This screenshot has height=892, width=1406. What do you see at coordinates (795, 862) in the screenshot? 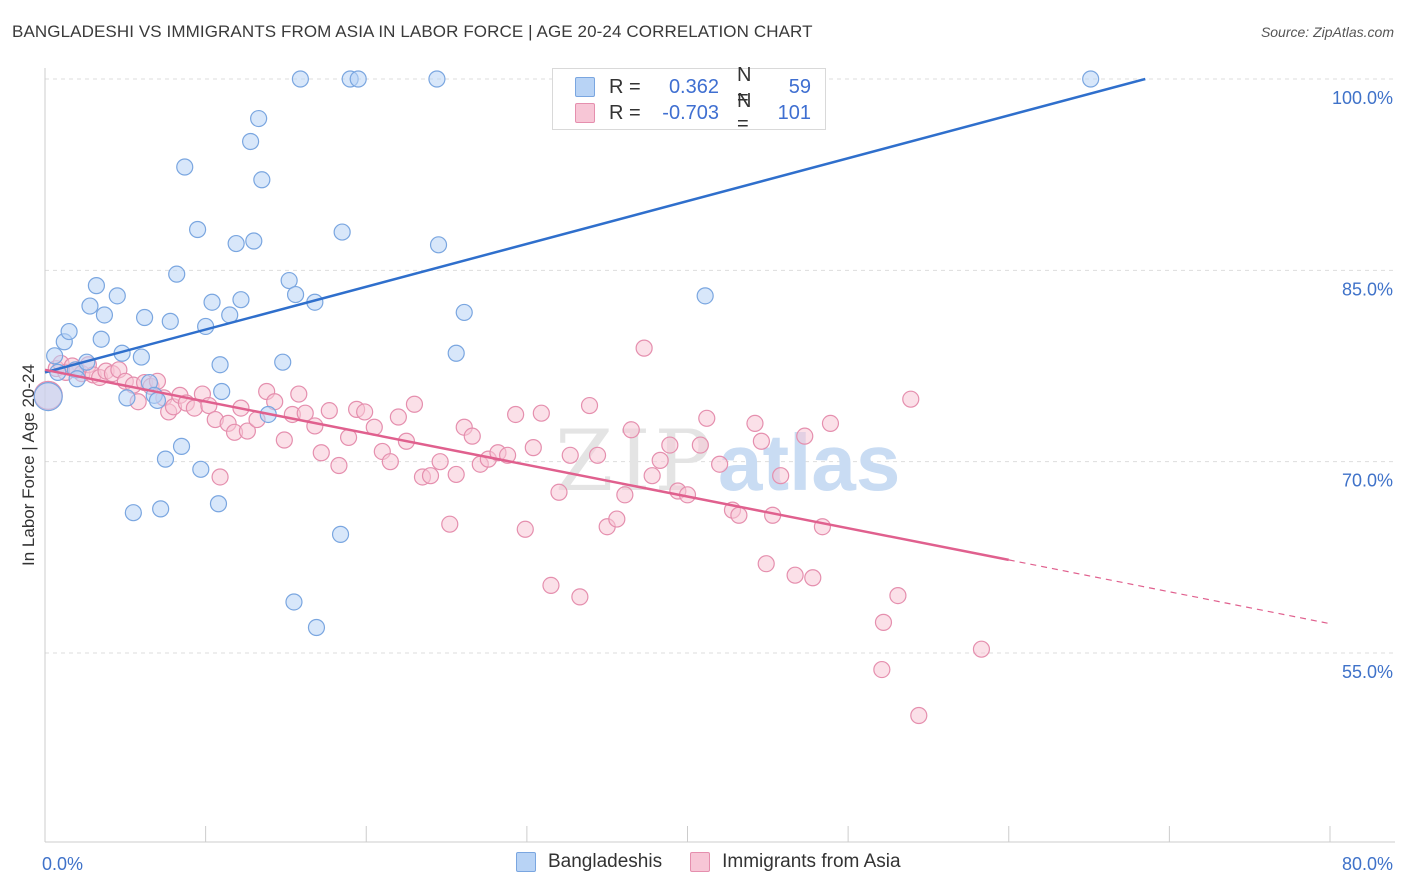
I see `legend-item-immigrants-from-asia: Immigrants from Asia` at bounding box center [795, 862].